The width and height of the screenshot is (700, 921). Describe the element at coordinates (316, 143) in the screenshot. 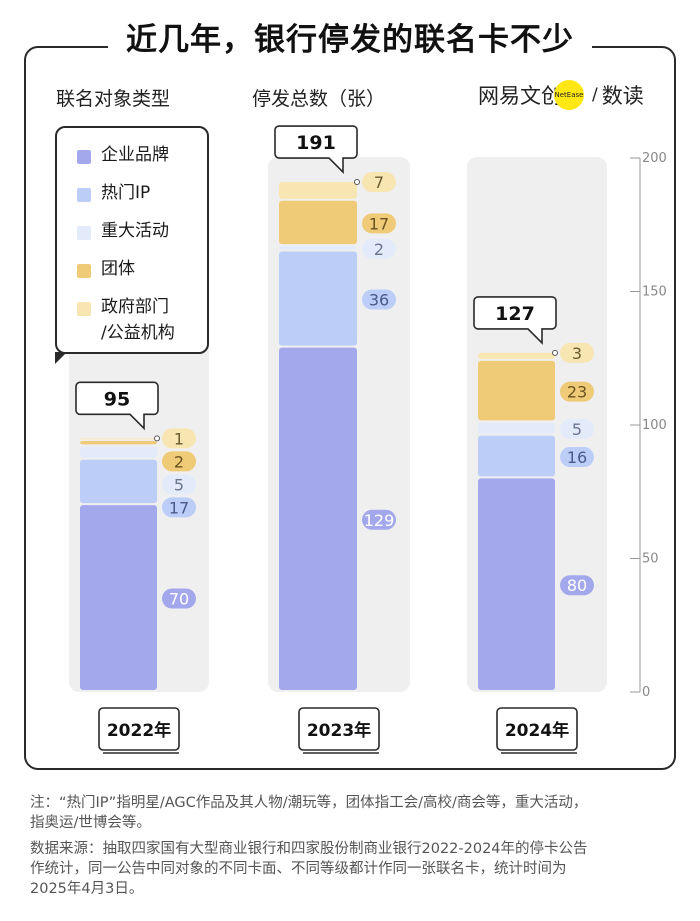

I see `total-value: 191` at that location.